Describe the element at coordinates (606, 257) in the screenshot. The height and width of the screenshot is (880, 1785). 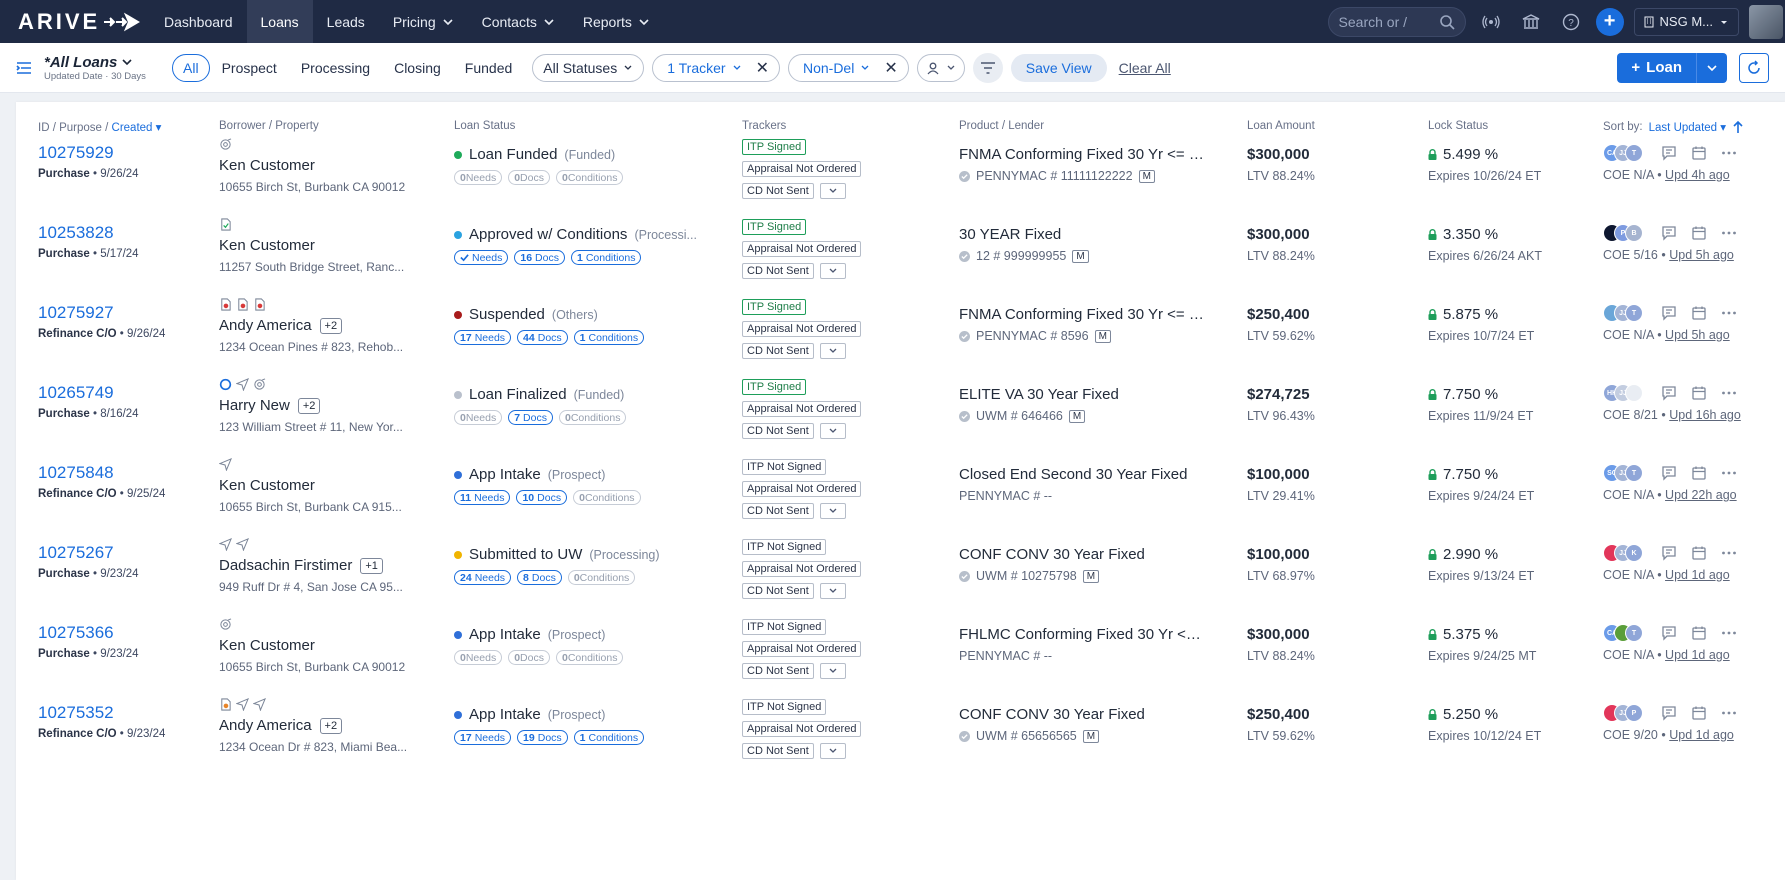
I see `conds-chip: 1 Conditions` at that location.